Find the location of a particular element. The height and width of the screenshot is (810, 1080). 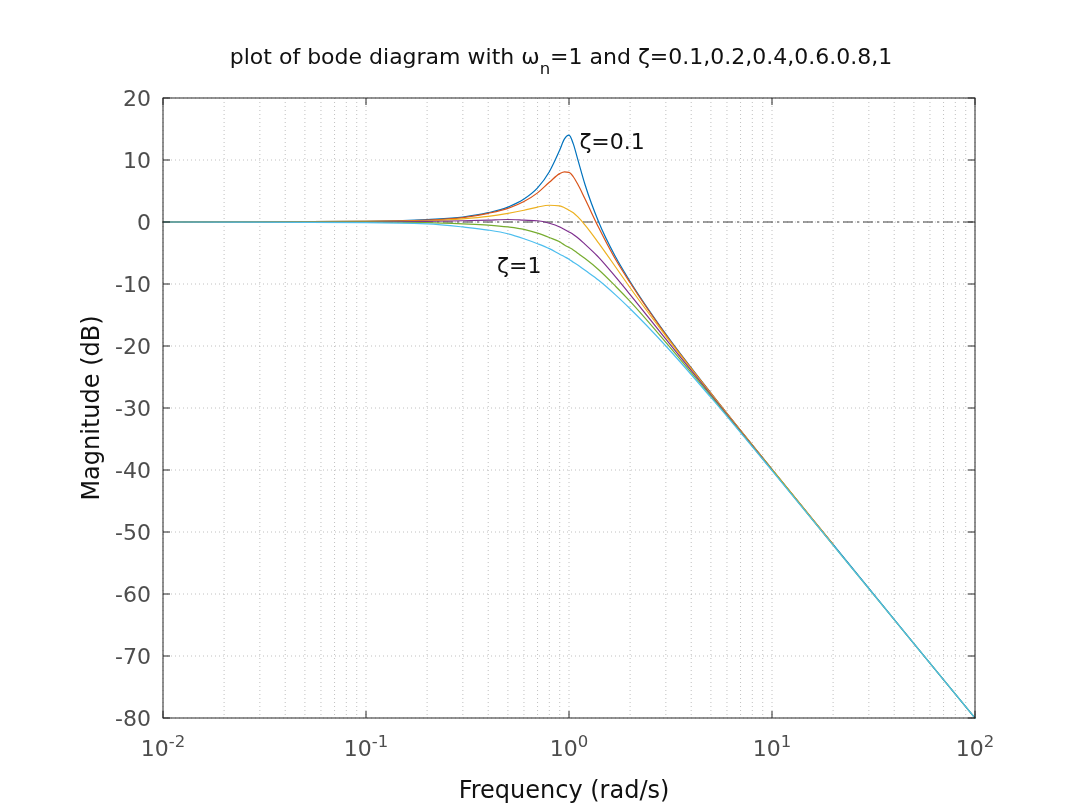

chart-title: plot of bode diagram with ω$_{n}$=1 and ζ=0.1,0.2,0.4,0.6.0.8,1 is located at coordinates (561, 61).